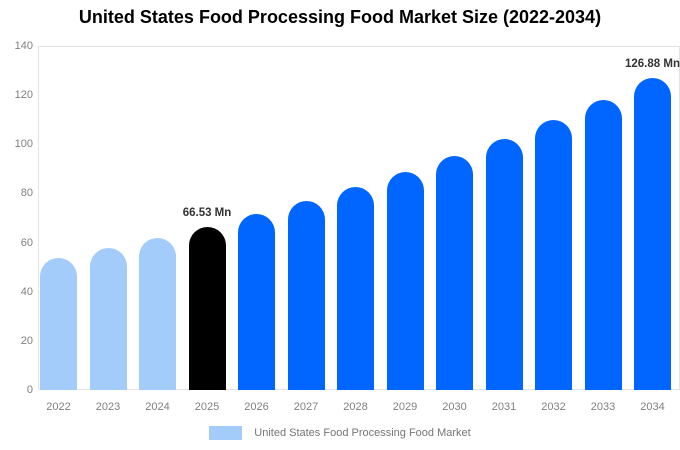 This screenshot has height=450, width=680. I want to click on y-tick-label-140: 140, so click(23, 46).